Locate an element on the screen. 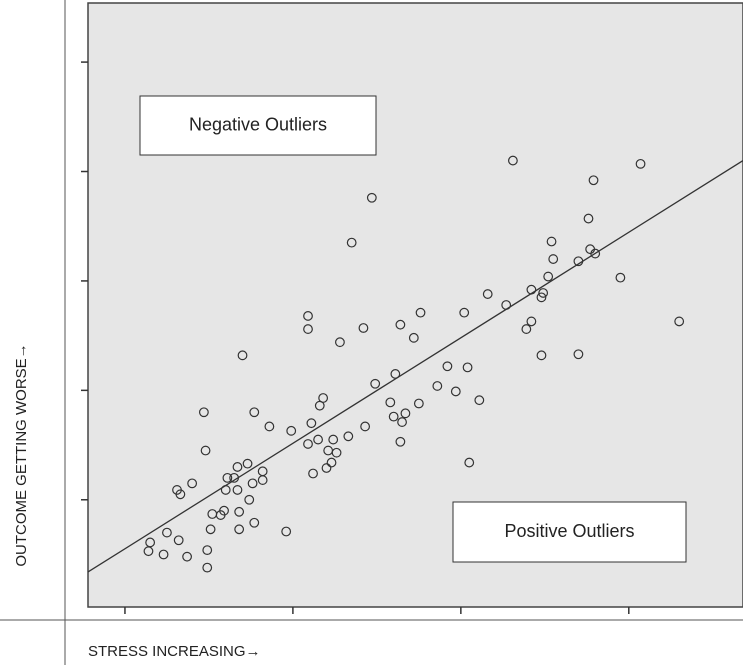  annotation: Negative Outliers is located at coordinates (258, 124).